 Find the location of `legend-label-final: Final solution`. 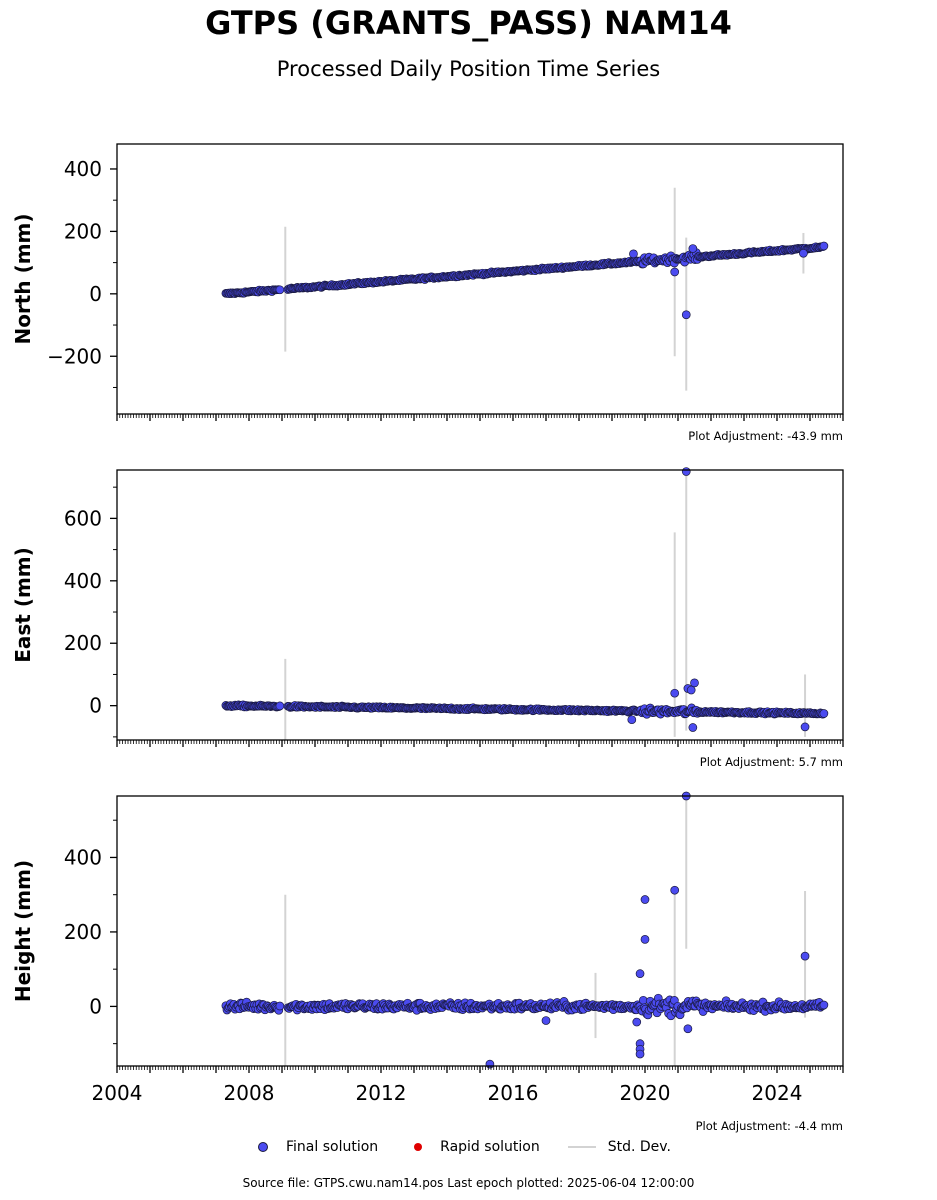

legend-label-final: Final solution is located at coordinates (332, 1147).